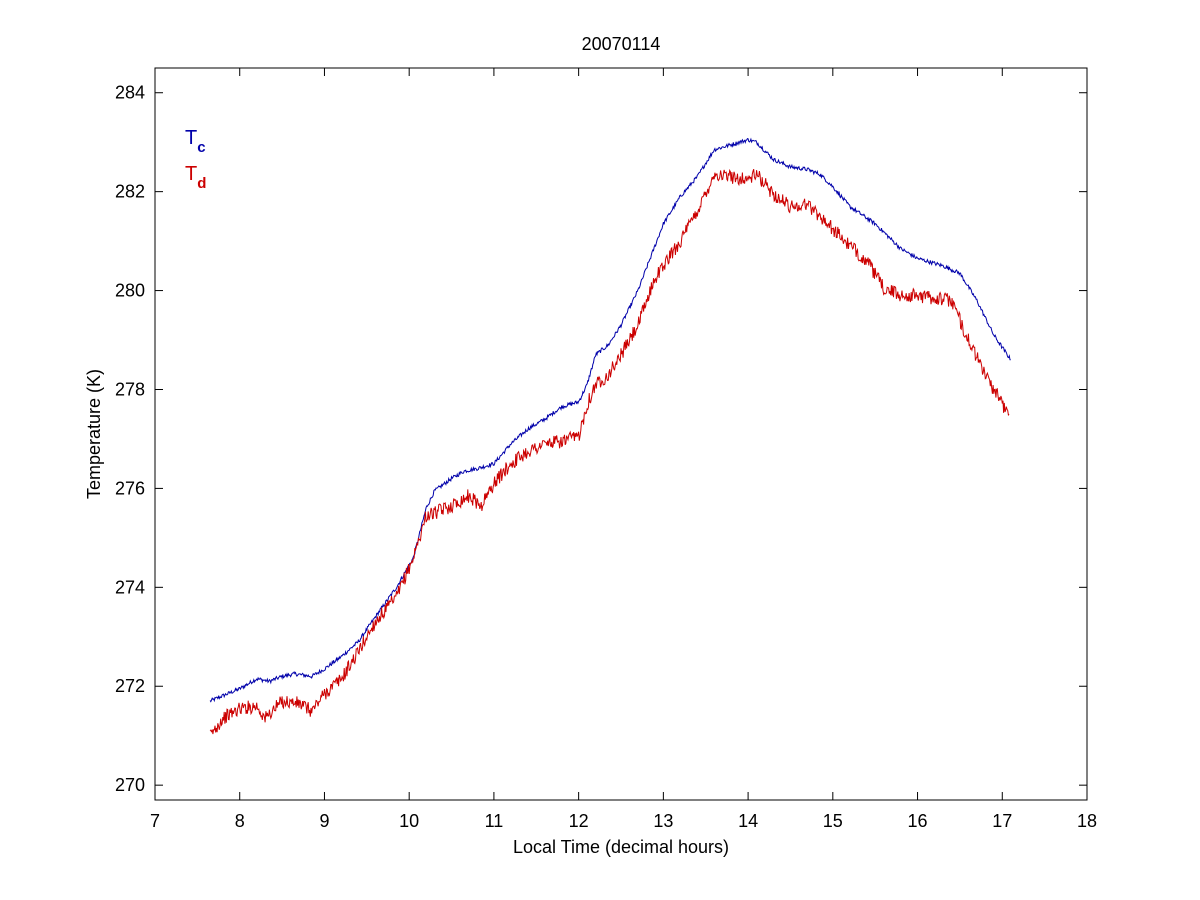 This screenshot has height=900, width=1200. I want to click on legend-entry-td: Td, so click(195, 177).